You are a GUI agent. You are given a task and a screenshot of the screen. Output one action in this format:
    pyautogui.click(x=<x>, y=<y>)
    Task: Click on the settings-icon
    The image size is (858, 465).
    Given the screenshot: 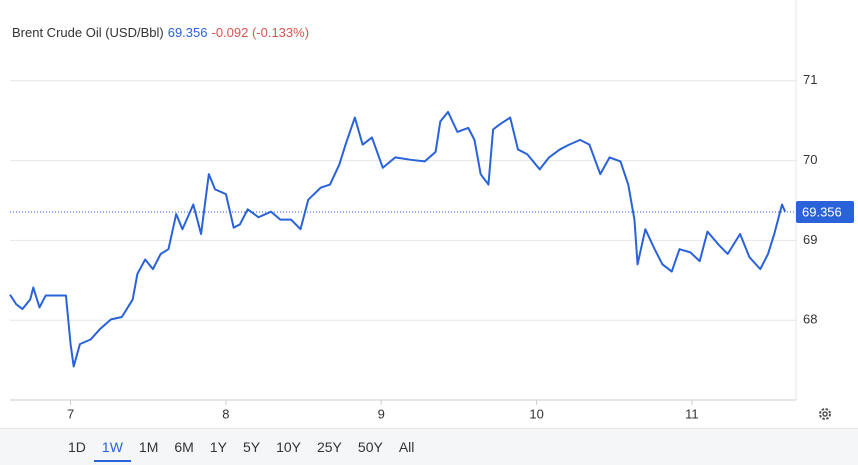 What is the action you would take?
    pyautogui.click(x=825, y=414)
    